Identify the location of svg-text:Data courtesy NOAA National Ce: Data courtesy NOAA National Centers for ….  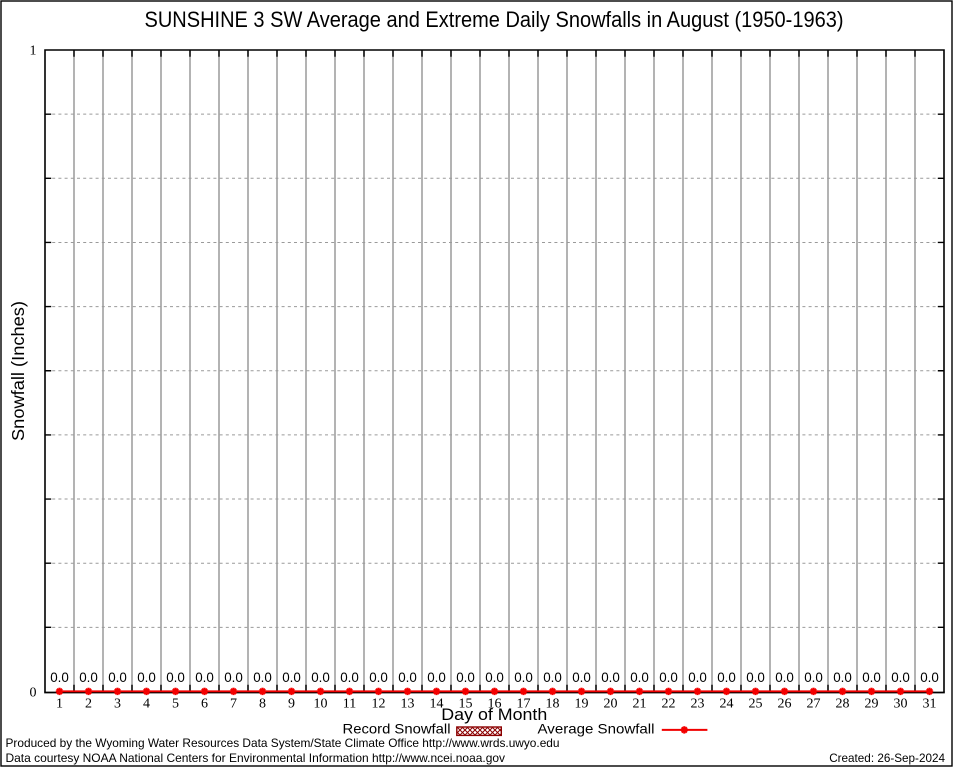
(256, 758).